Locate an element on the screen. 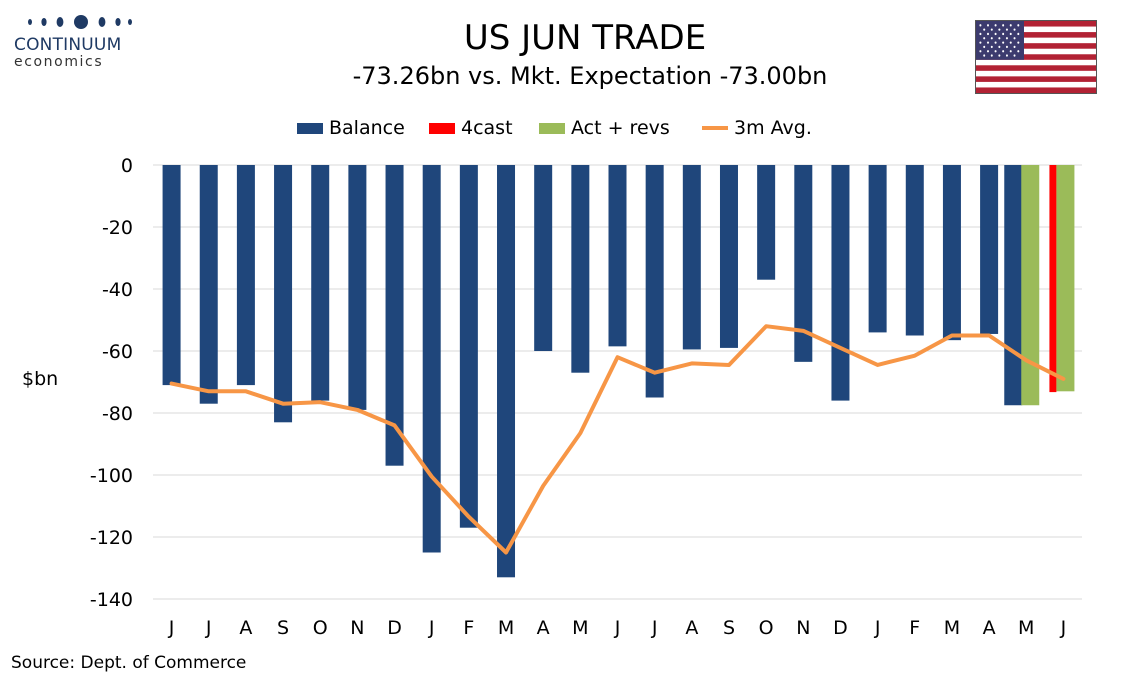  logo-subname: economics is located at coordinates (59, 62).